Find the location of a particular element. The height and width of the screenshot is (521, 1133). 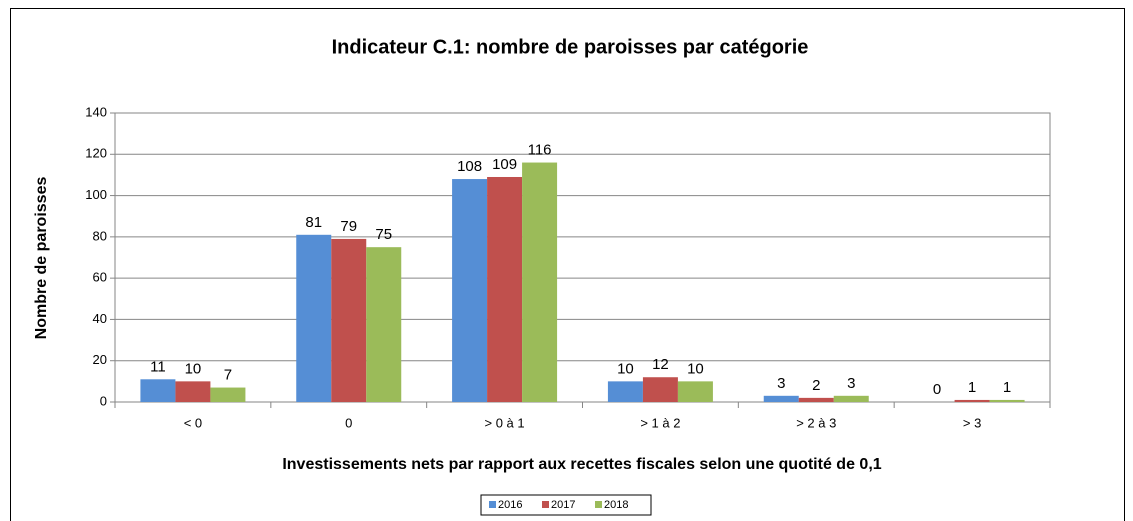

data-label: 2 is located at coordinates (816, 385).